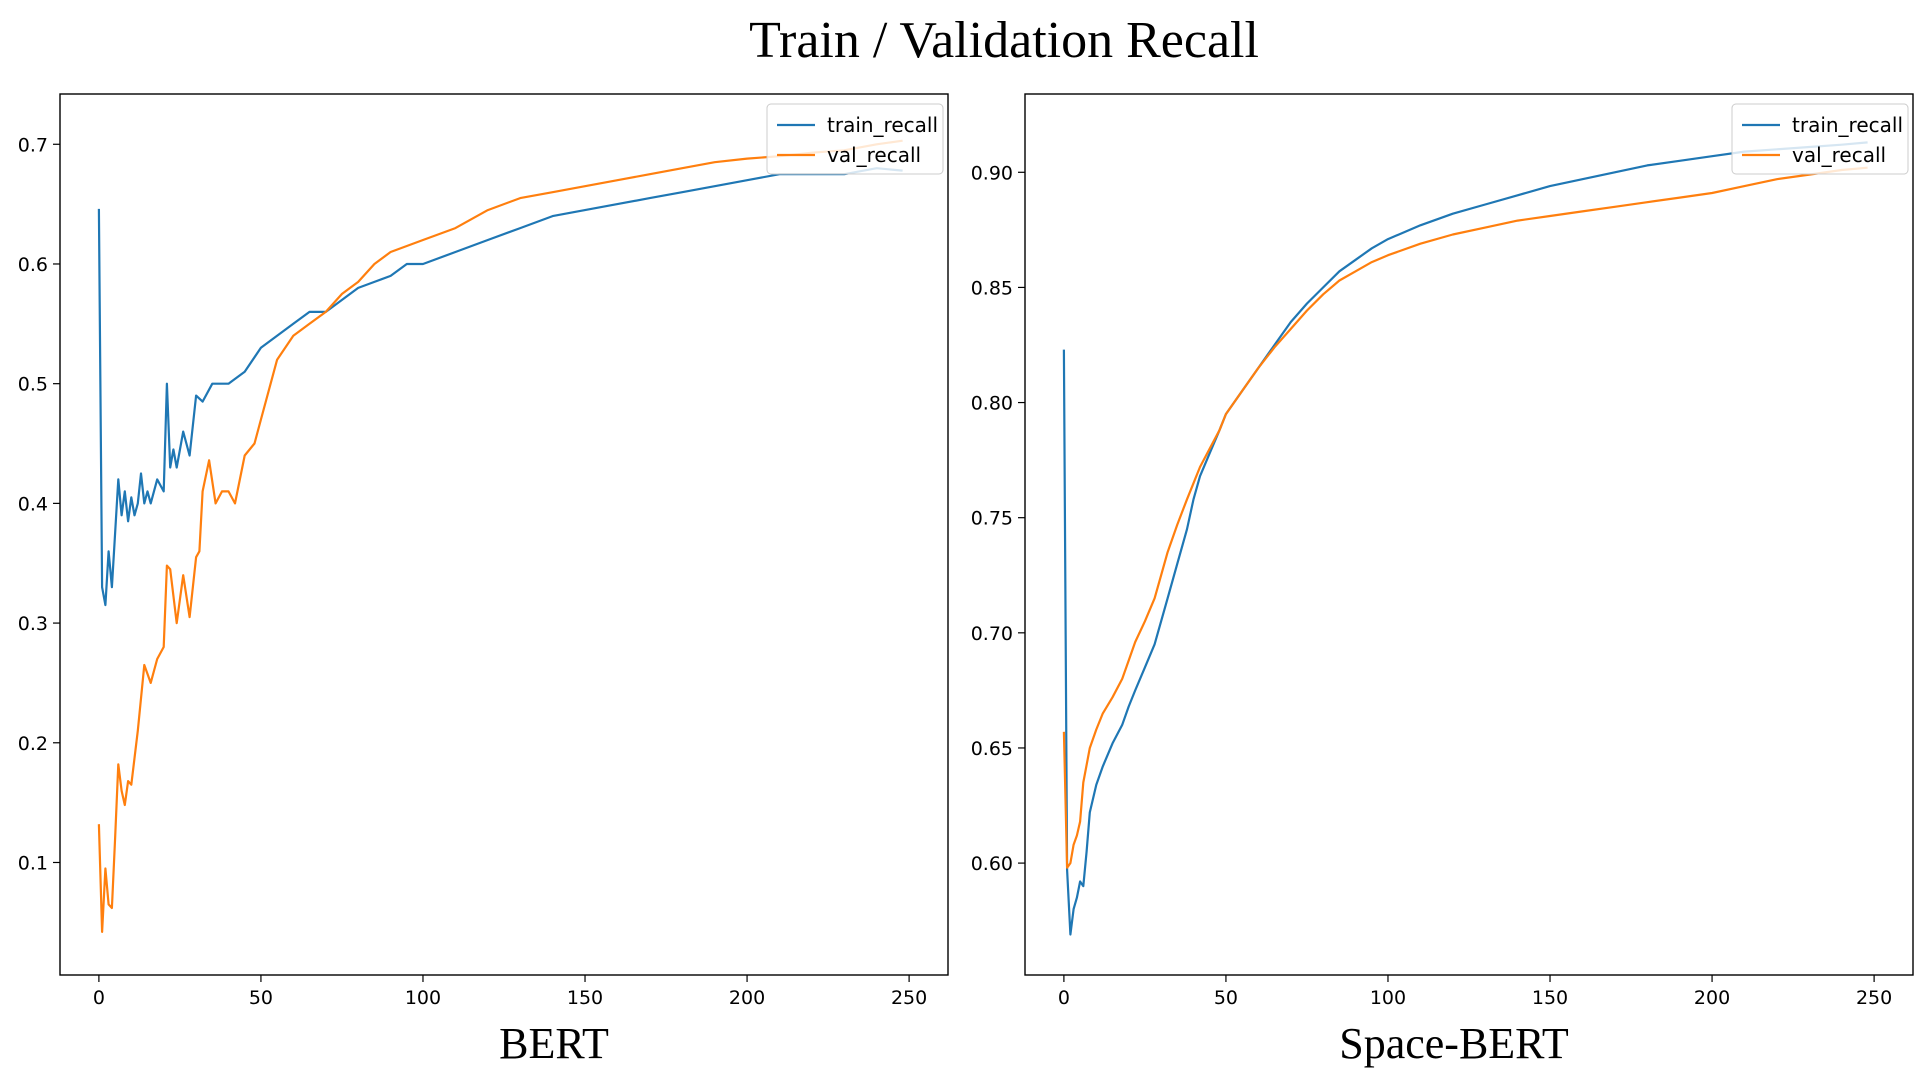 Image resolution: width=1920 pixels, height=1080 pixels. Describe the element at coordinates (1388, 998) in the screenshot. I see `space-bert-x-tick-label: 100` at that location.